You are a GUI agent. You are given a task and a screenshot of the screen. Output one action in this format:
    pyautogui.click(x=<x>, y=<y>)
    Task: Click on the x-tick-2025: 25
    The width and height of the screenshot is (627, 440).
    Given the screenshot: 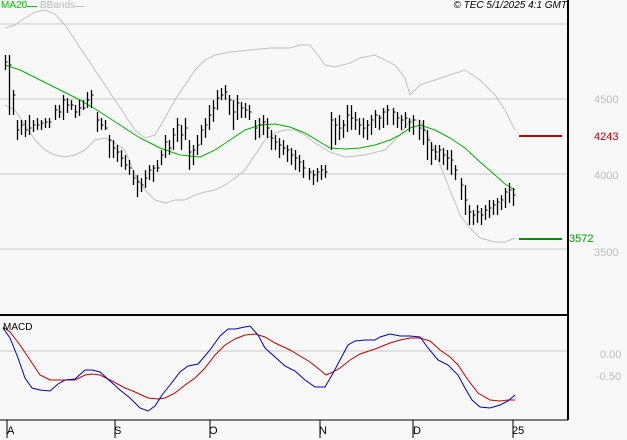 What is the action you would take?
    pyautogui.click(x=518, y=431)
    